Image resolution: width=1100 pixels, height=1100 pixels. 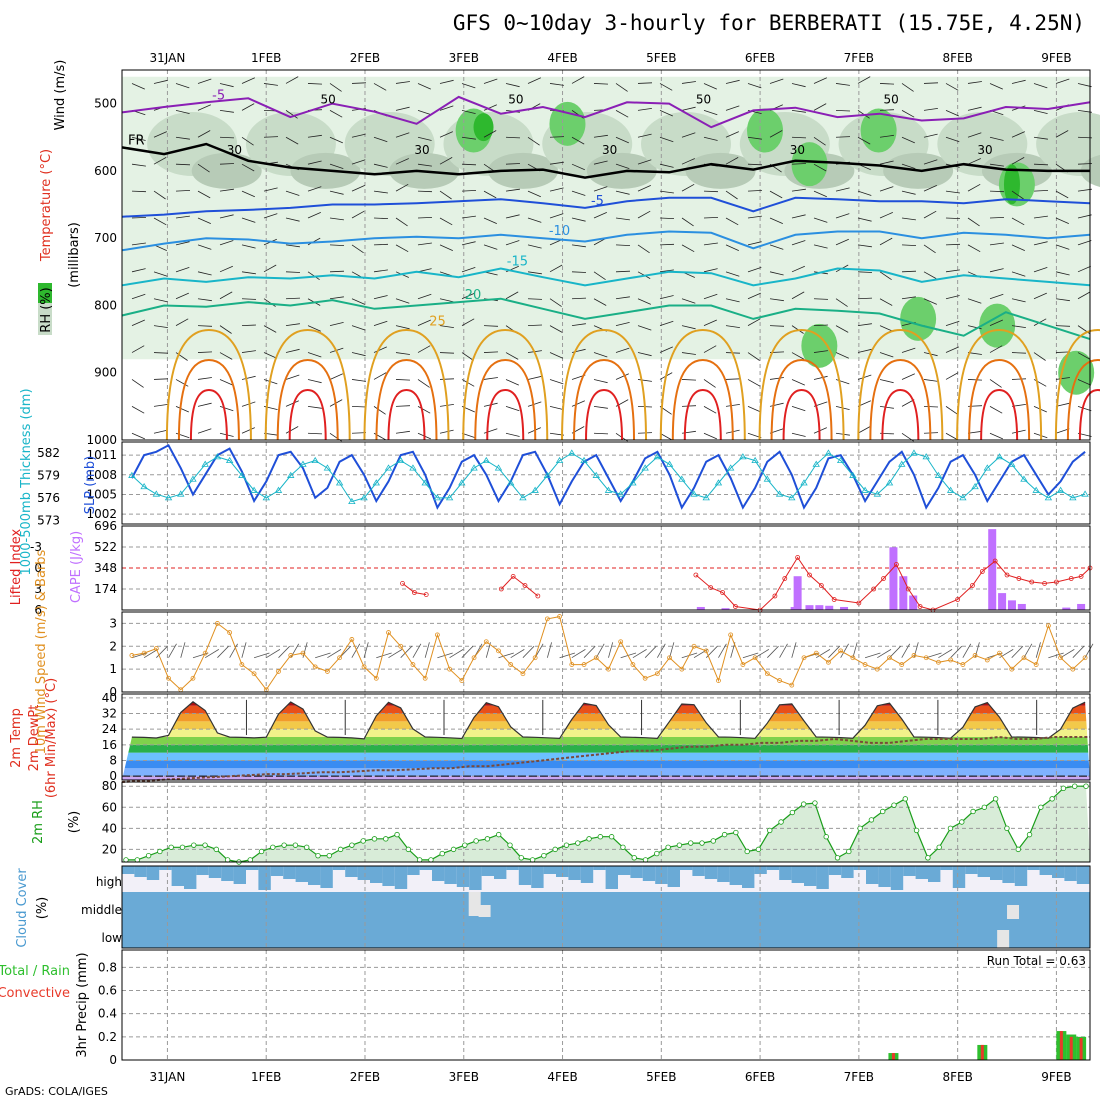 I want to click on thickness-tick: 573, so click(x=48, y=520).